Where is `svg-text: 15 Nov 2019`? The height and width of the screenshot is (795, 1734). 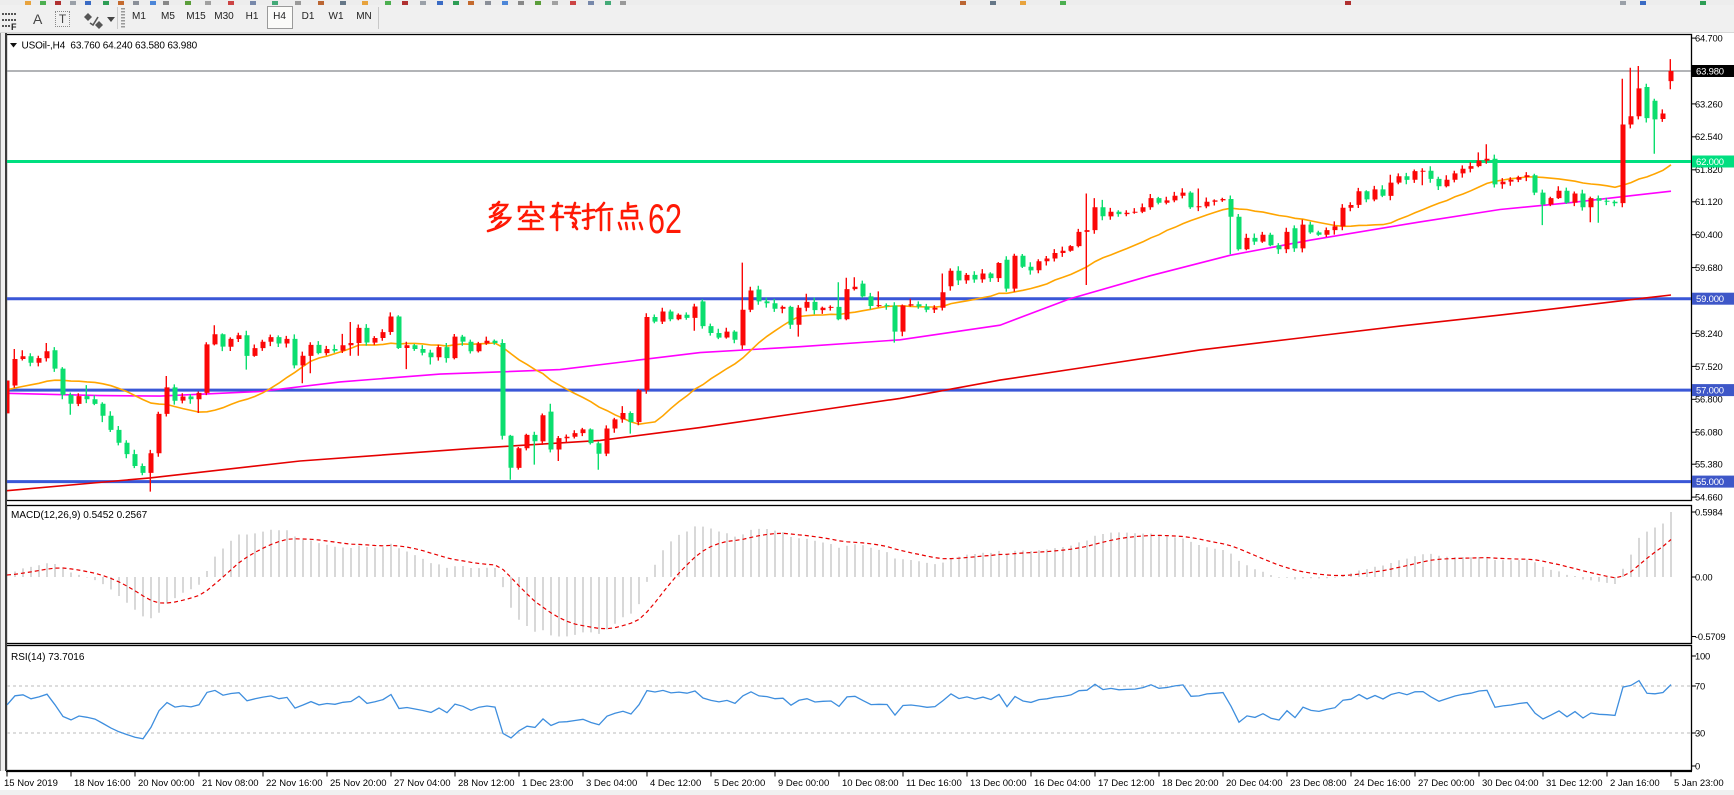 svg-text: 15 Nov 2019 is located at coordinates (31, 783).